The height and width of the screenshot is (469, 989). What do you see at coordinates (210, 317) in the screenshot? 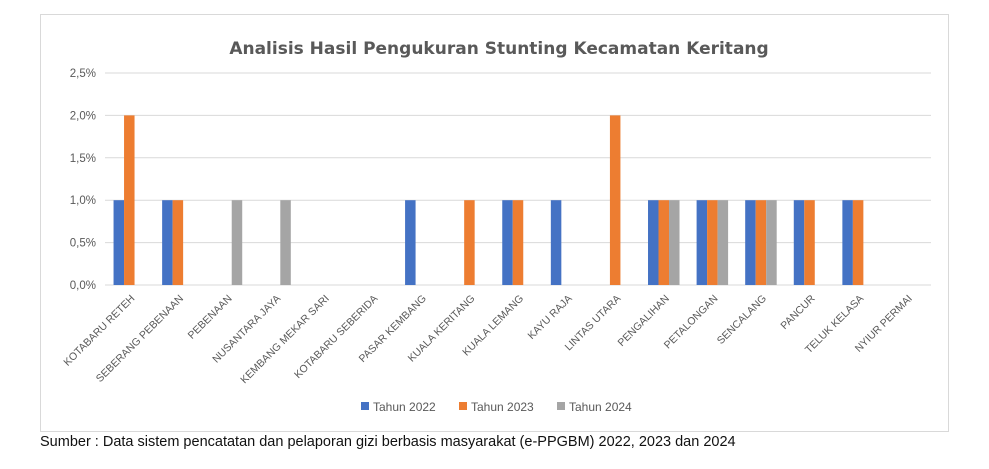
I see `x-tick-label: PEBENAAN` at bounding box center [210, 317].